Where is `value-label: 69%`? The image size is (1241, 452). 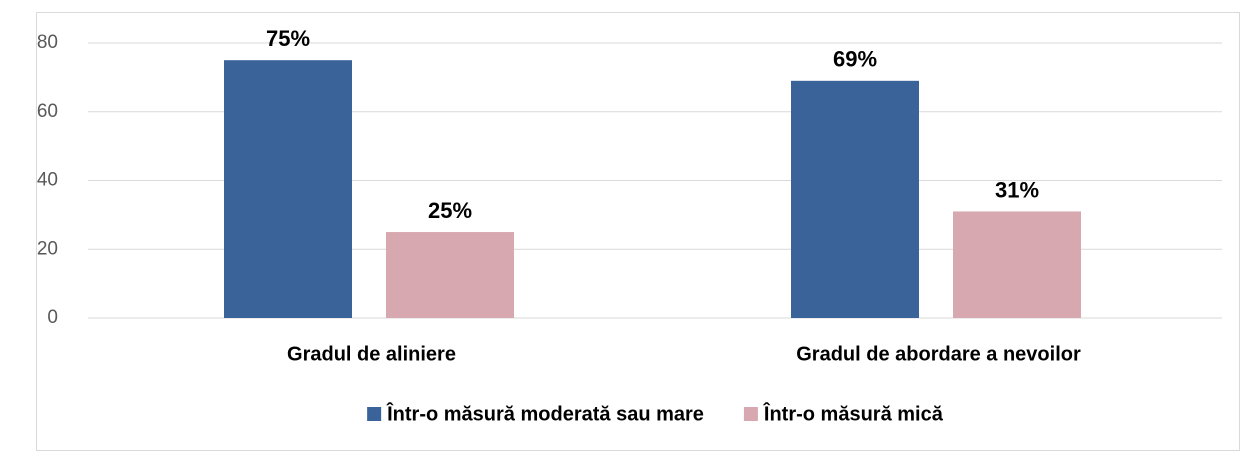 value-label: 69% is located at coordinates (855, 59).